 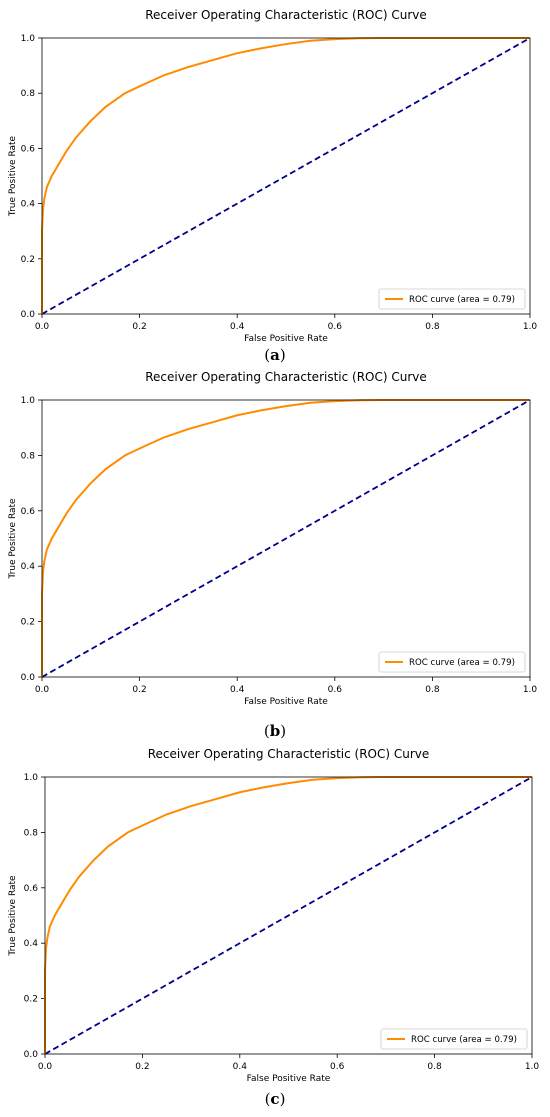 What do you see at coordinates (275, 1099) in the screenshot?
I see `panel-caption-c: (c)` at bounding box center [275, 1099].